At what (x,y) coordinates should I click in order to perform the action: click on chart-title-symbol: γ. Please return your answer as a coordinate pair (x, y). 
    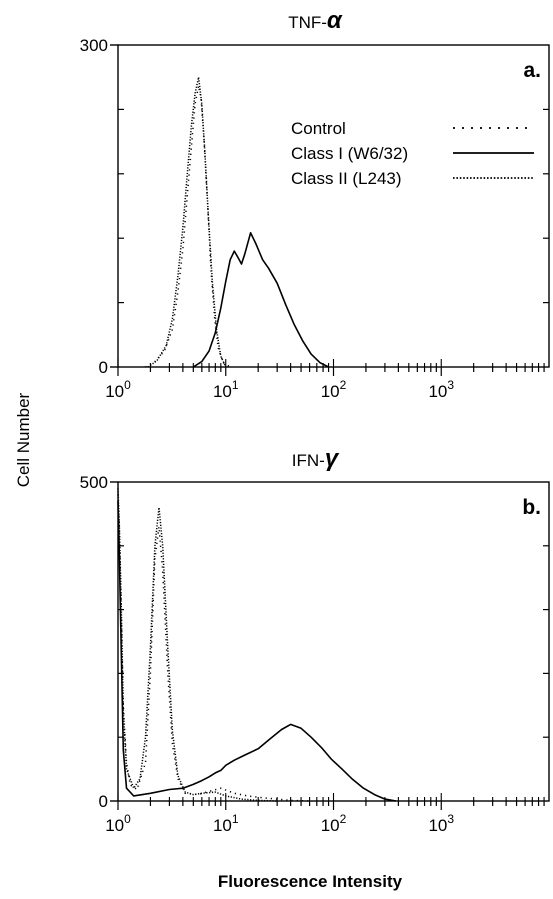
    Looking at the image, I should click on (332, 458).